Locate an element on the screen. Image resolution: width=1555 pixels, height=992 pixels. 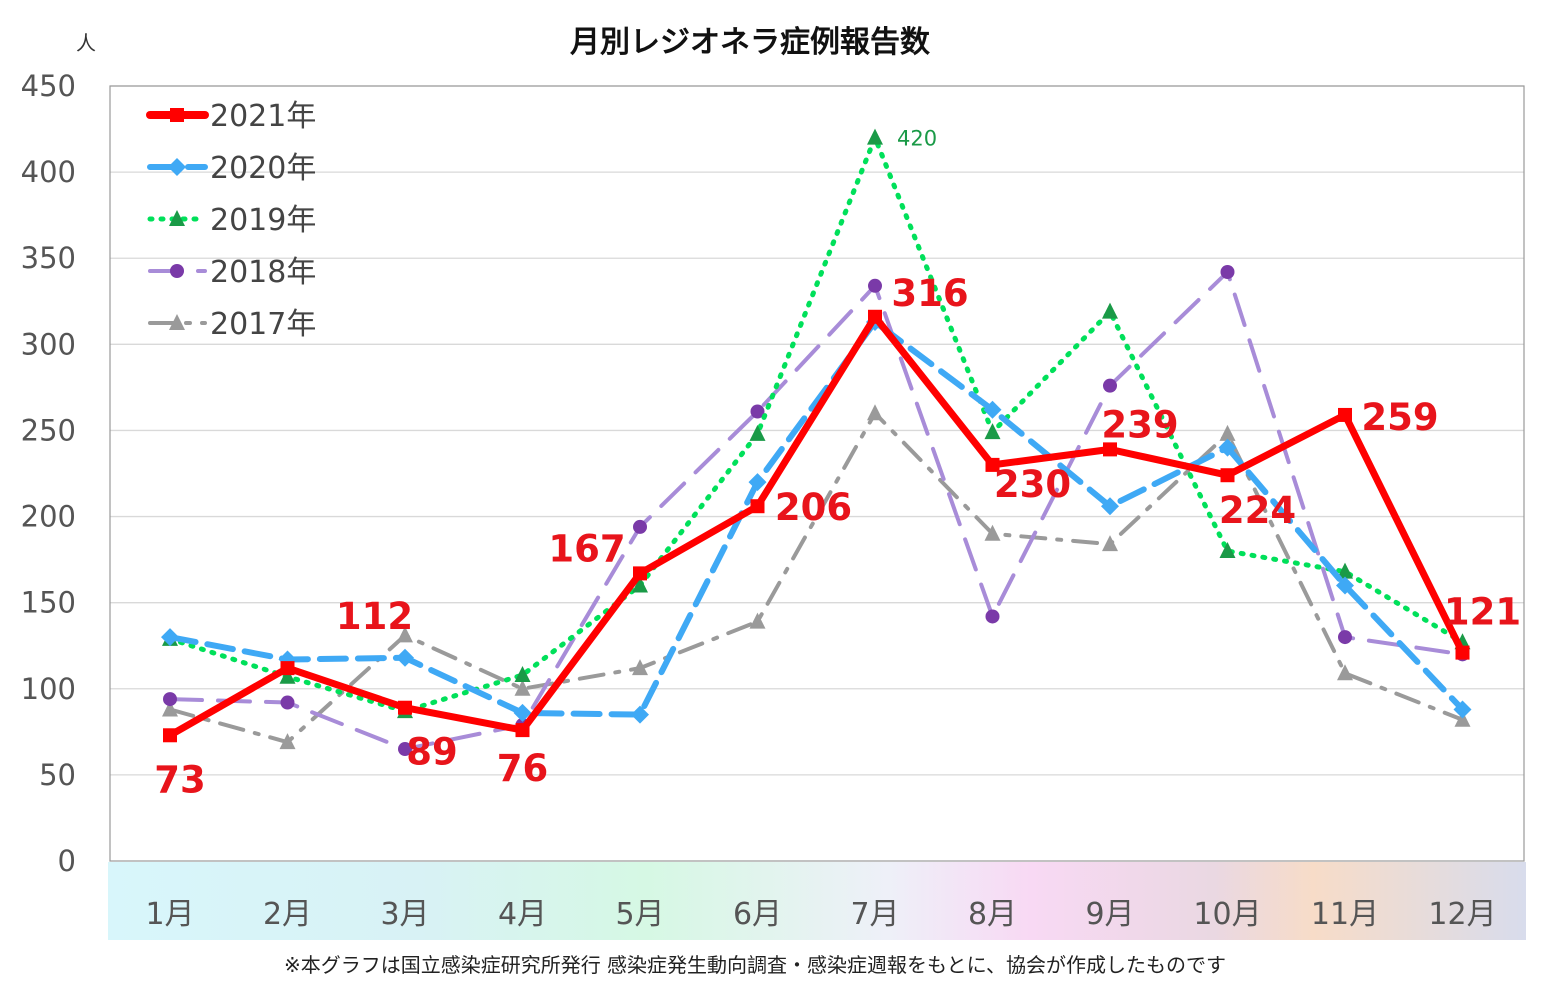
x-tick-label: 9月 is located at coordinates (1109, 914).